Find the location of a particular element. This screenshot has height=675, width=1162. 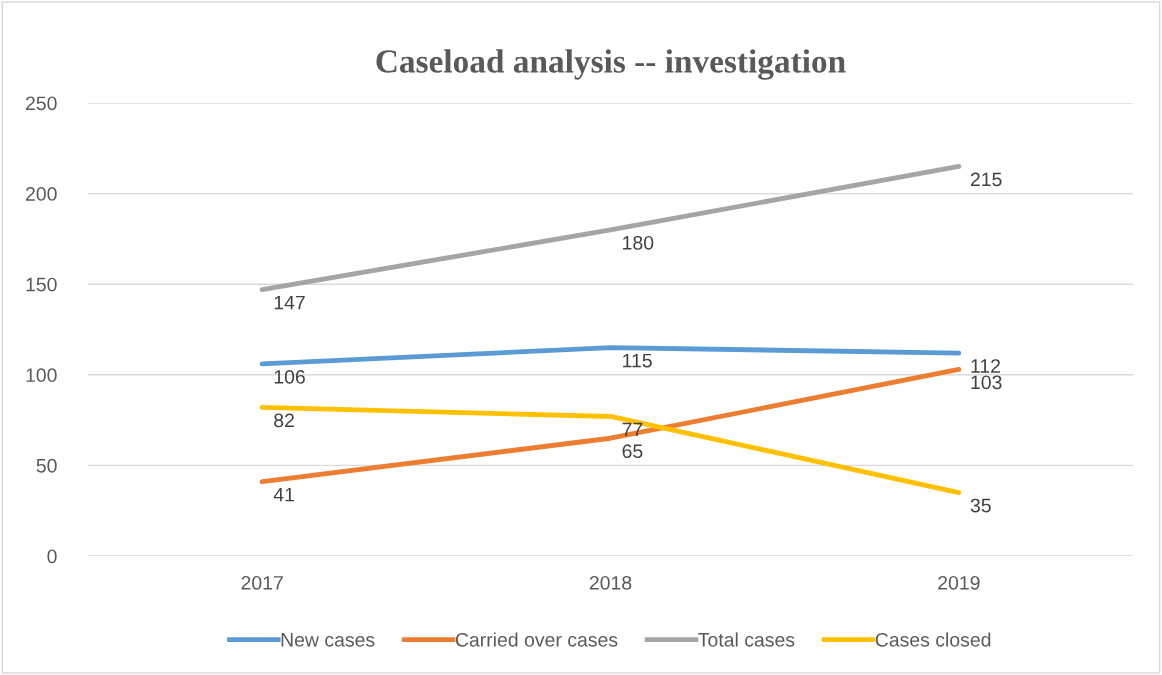

data-label: 147 is located at coordinates (289, 302).